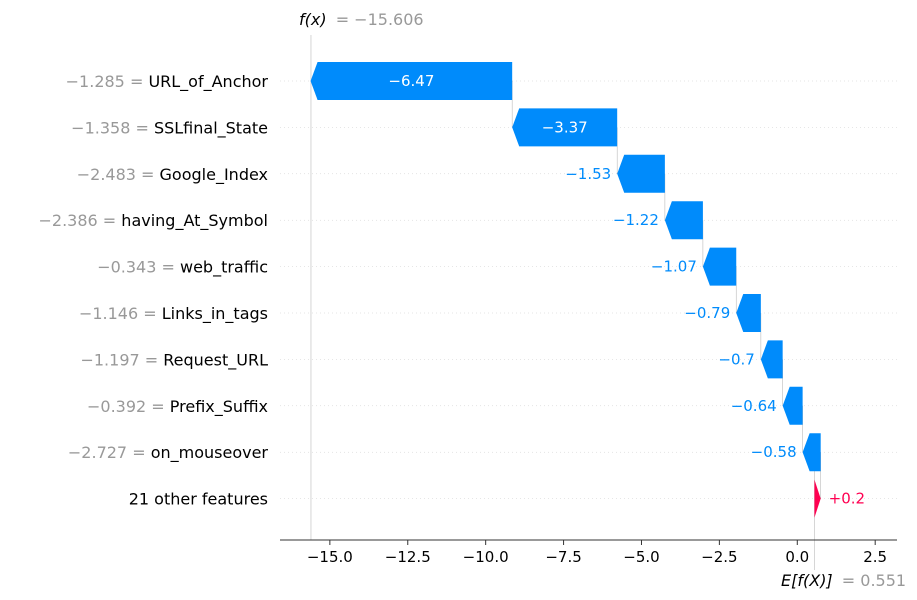  What do you see at coordinates (874, 580) in the screenshot?
I see `ex-value: = 0.551` at bounding box center [874, 580].